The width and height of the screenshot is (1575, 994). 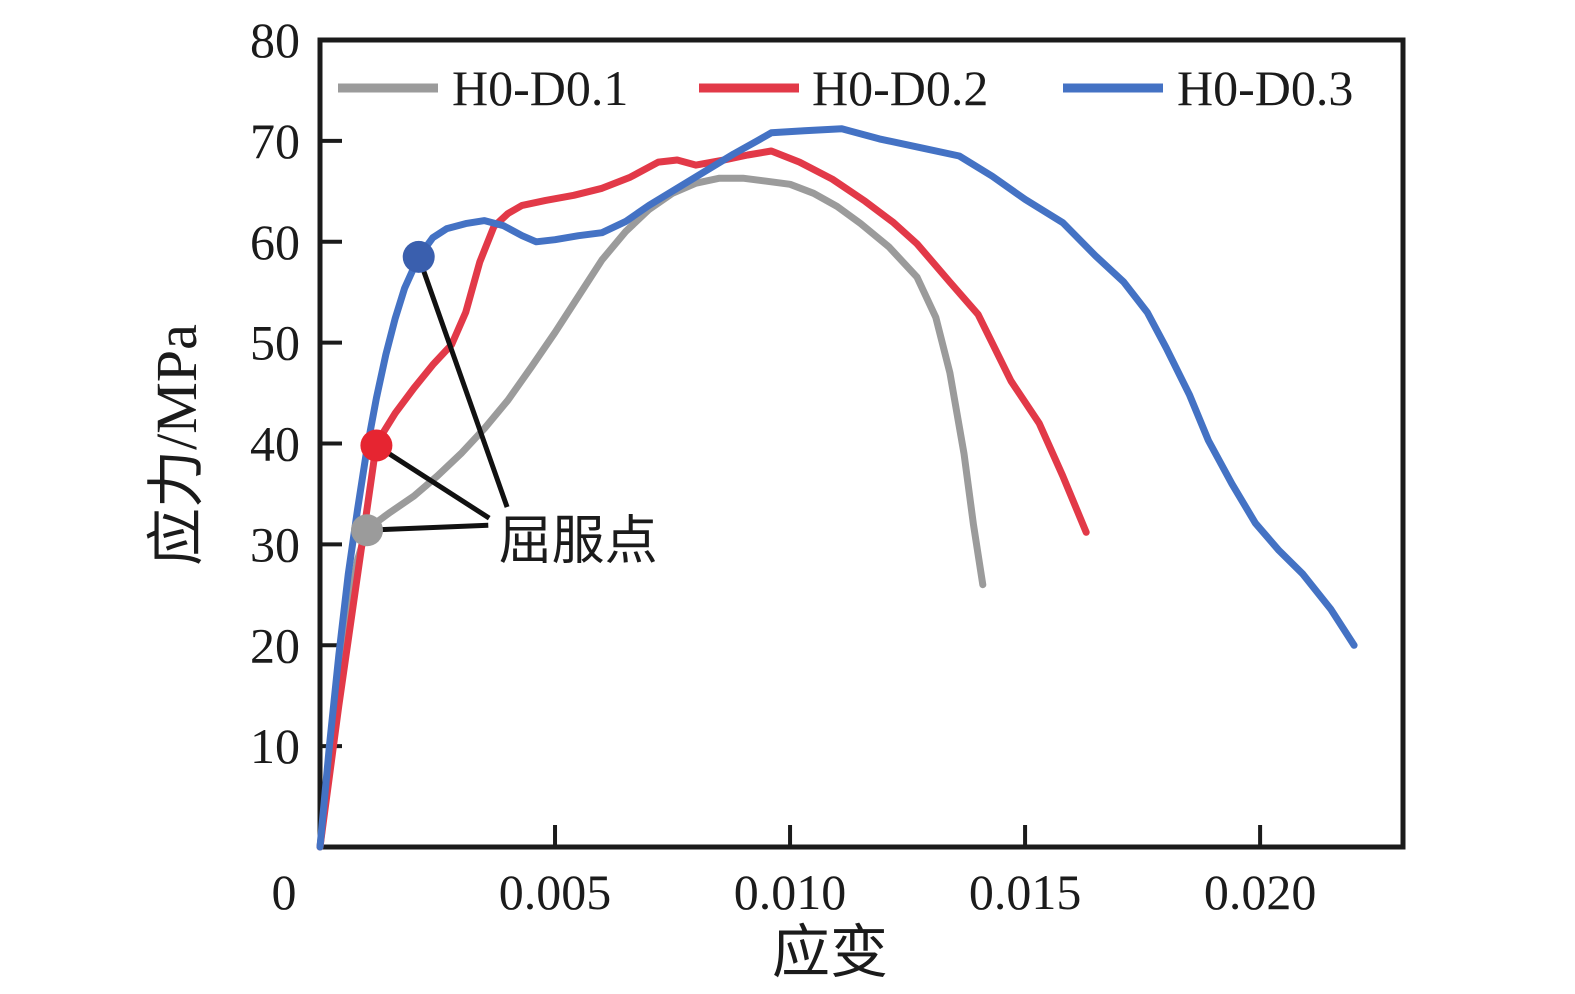 I want to click on legend-label-h0-d0.1: H0-D0.1, so click(x=540, y=88).